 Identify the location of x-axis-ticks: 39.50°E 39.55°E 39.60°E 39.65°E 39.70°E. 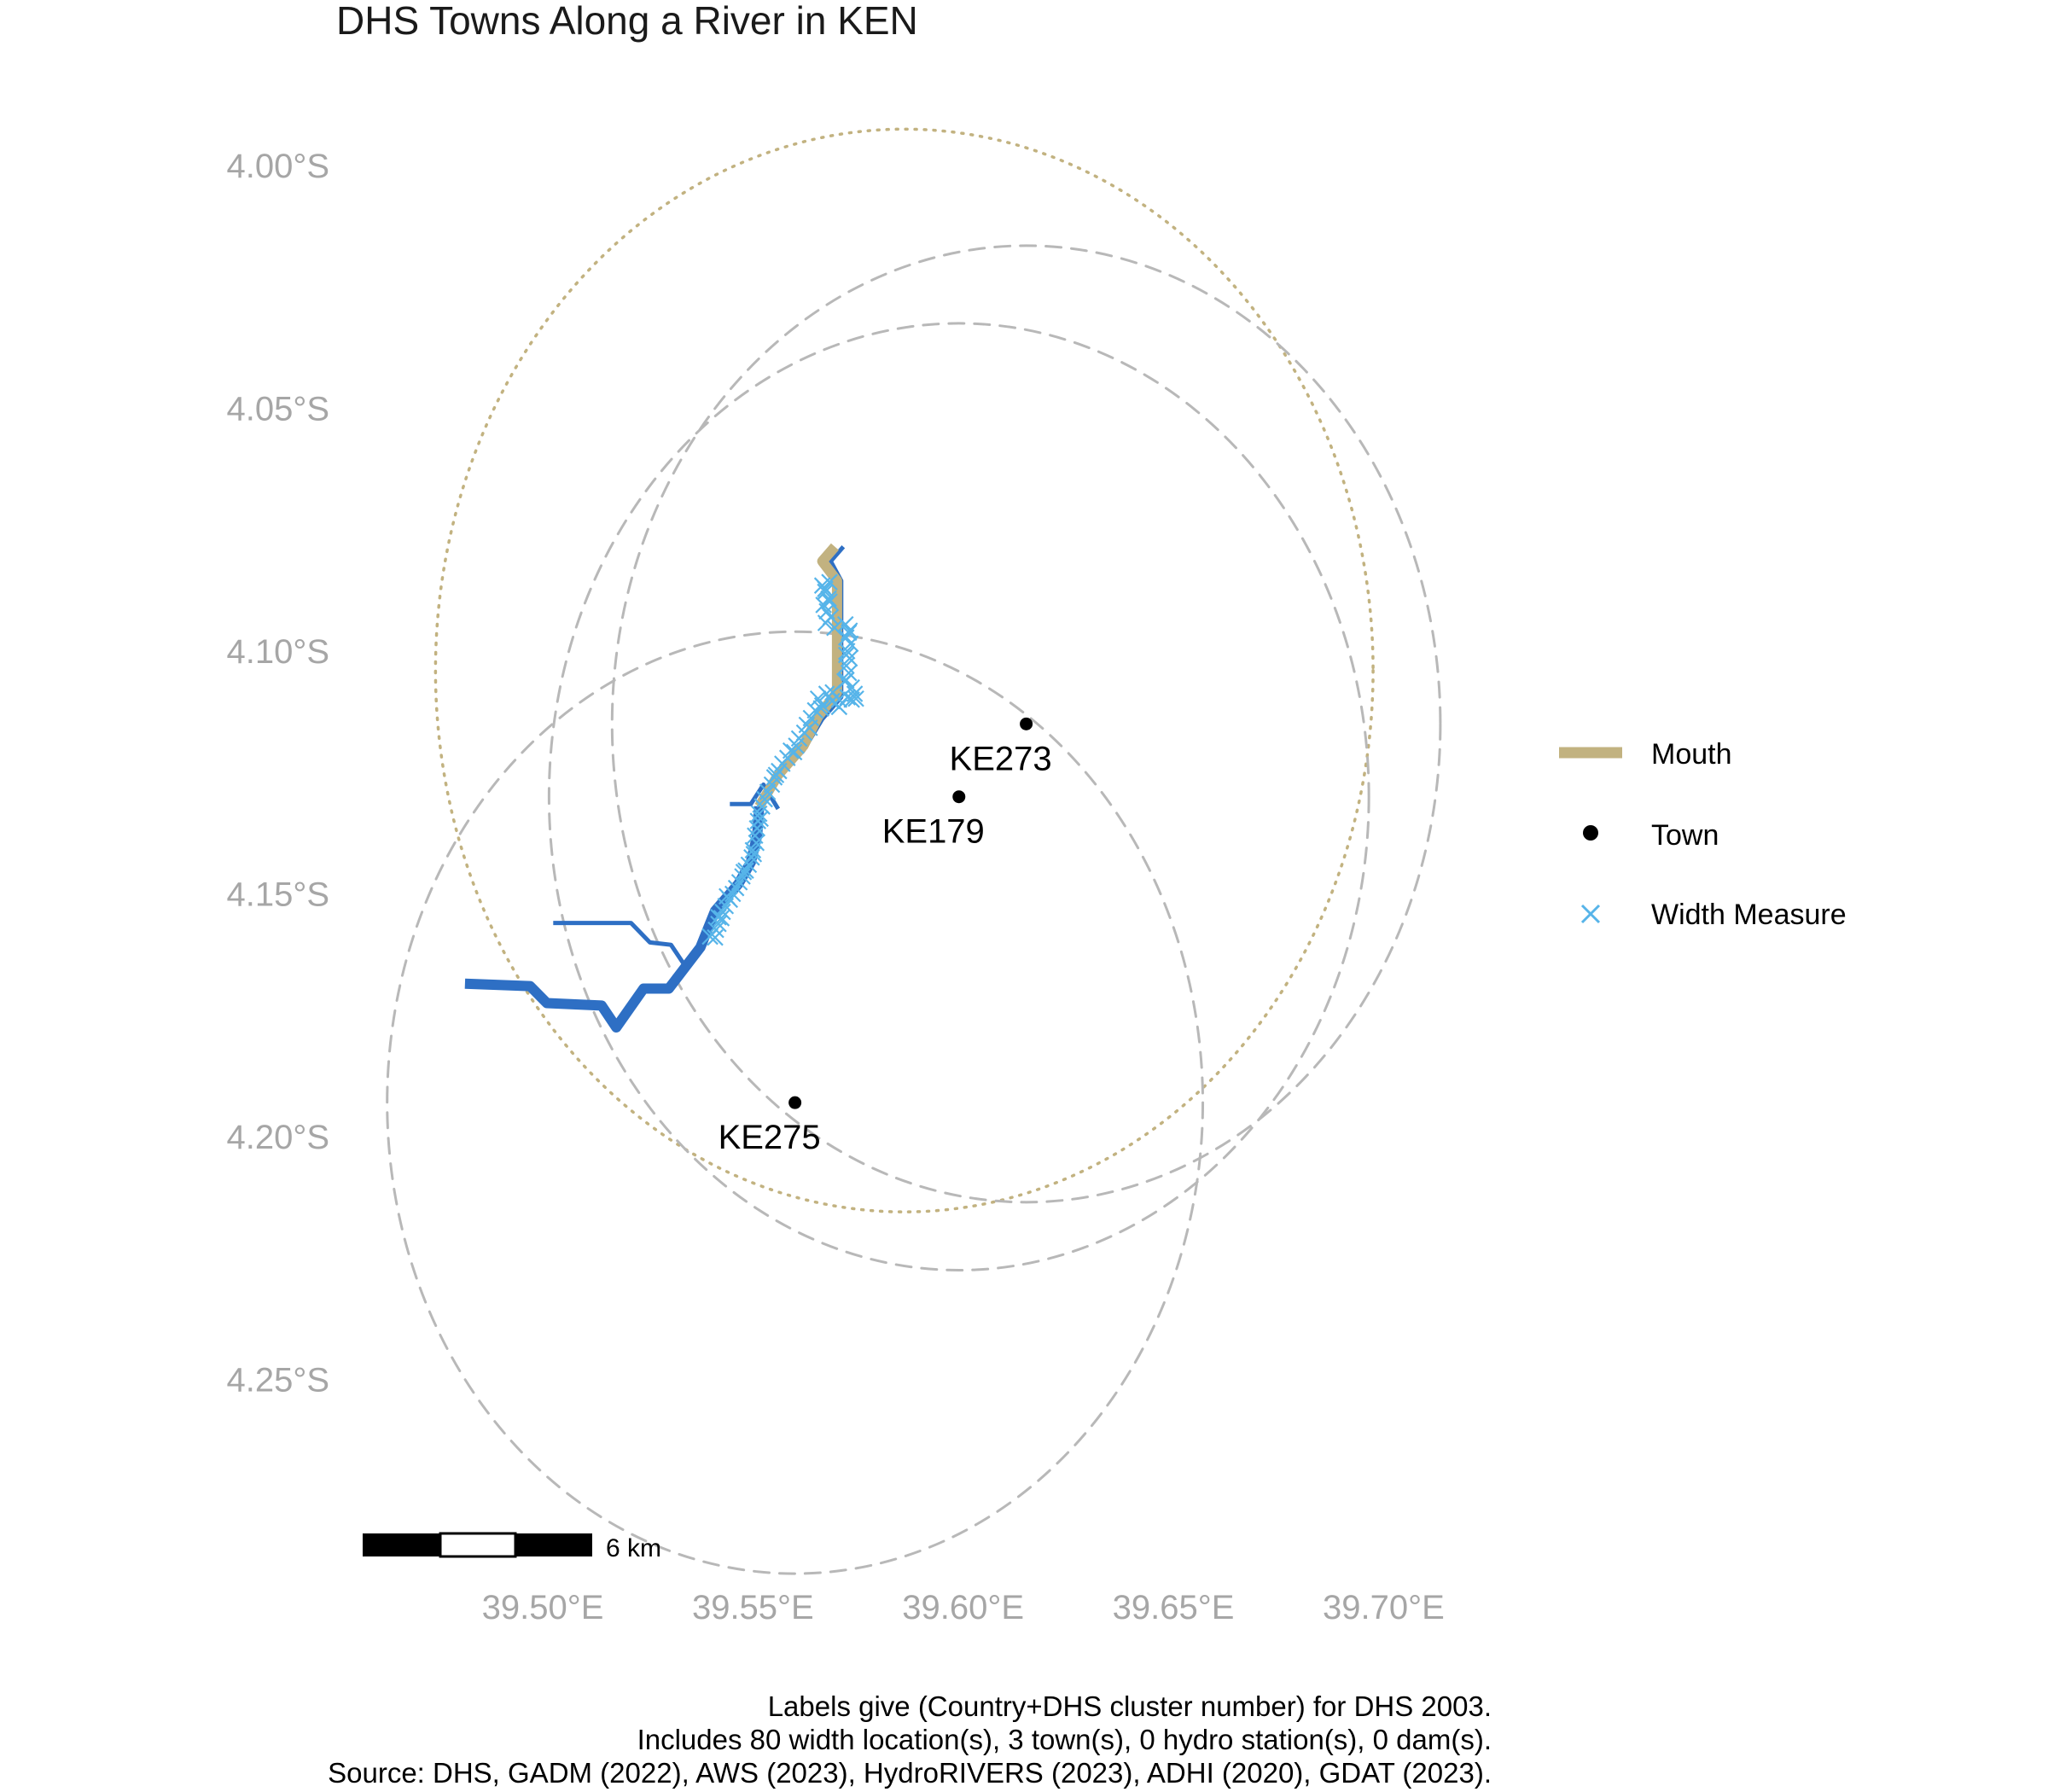
(964, 1607).